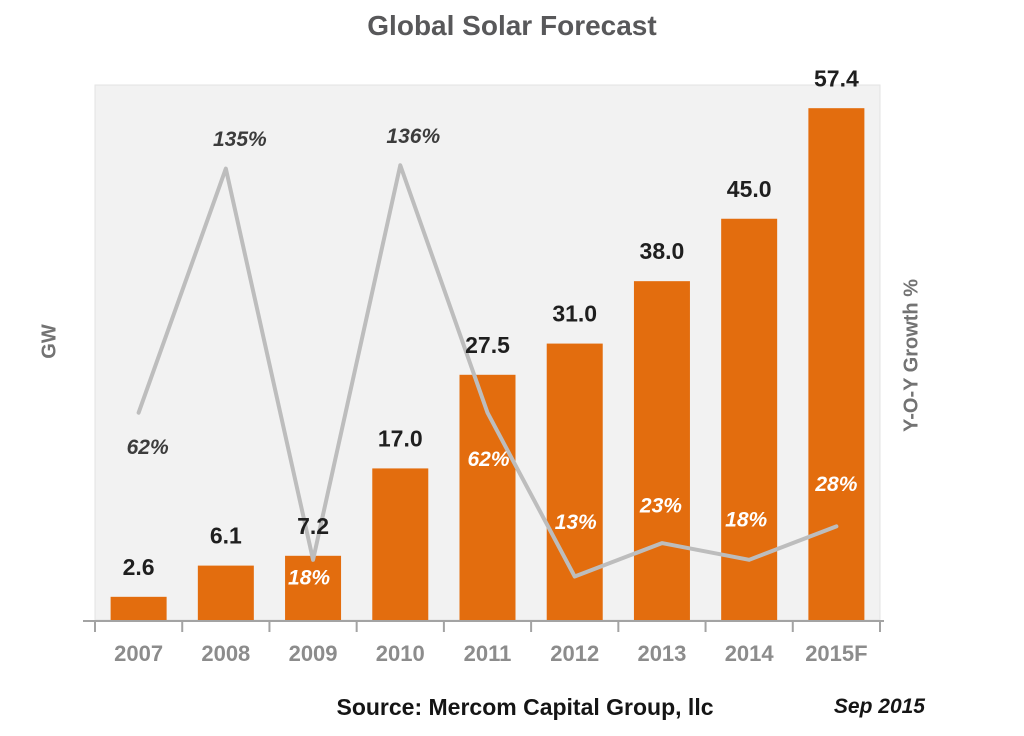 This screenshot has height=736, width=1024. I want to click on growth-label-2014: 18%, so click(746, 519).